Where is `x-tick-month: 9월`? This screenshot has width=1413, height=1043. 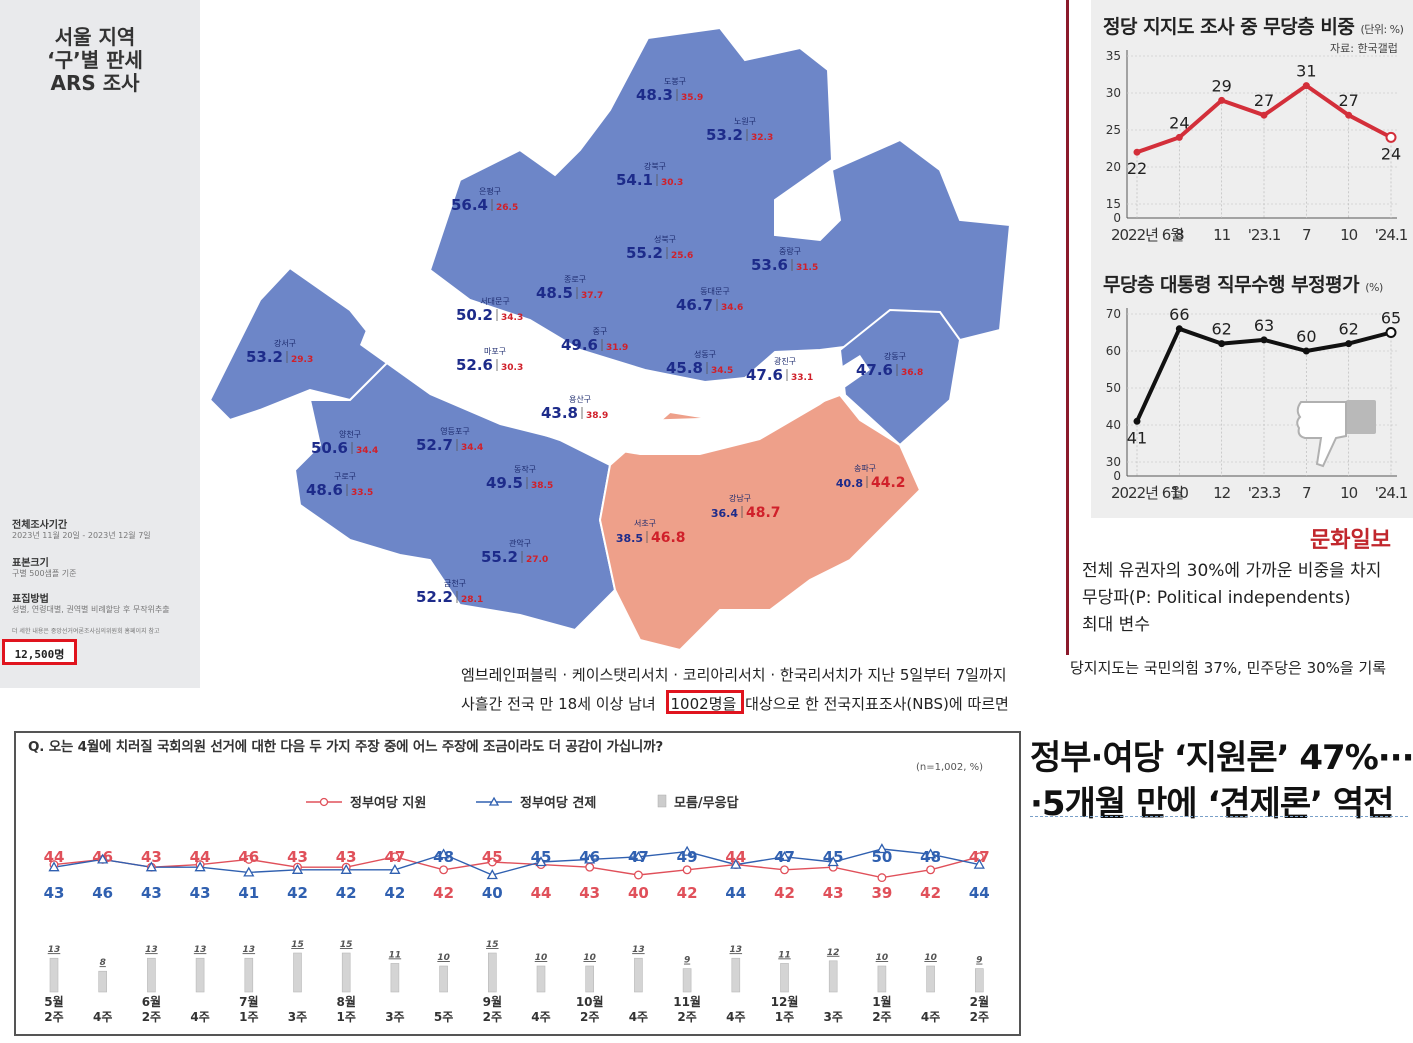 x-tick-month: 9월 is located at coordinates (492, 1001).